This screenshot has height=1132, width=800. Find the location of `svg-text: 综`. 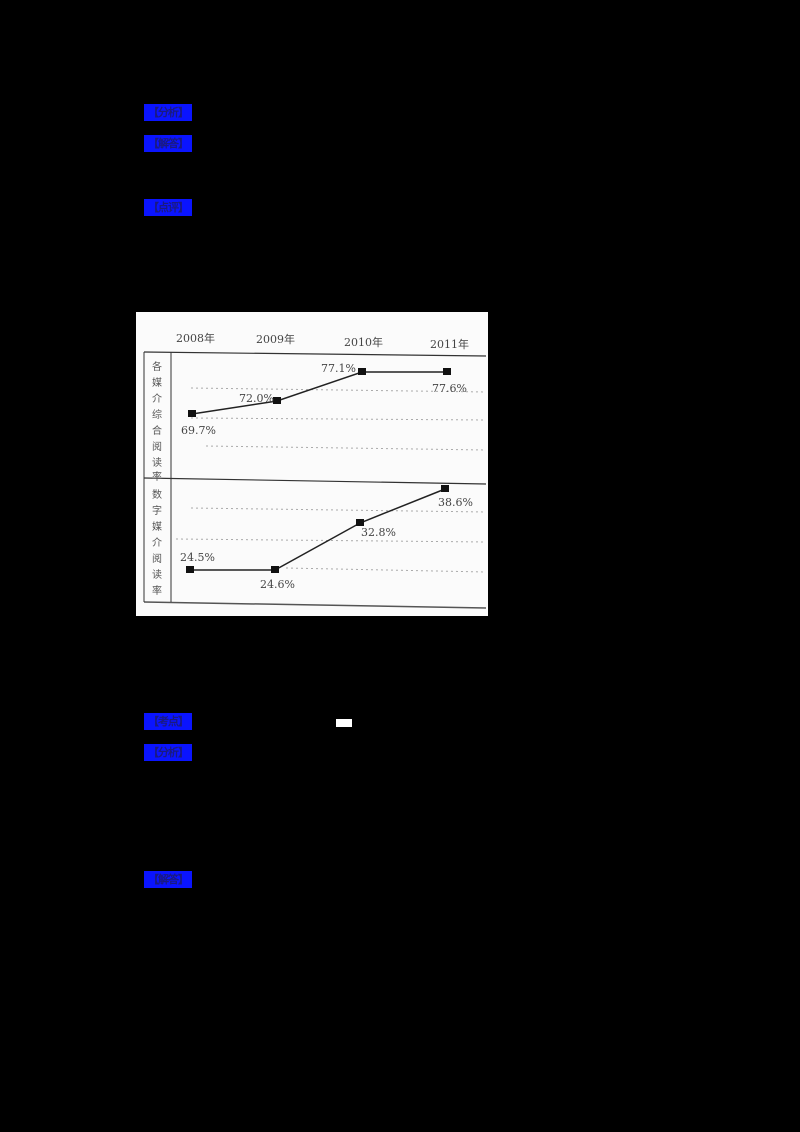

svg-text: 综 is located at coordinates (157, 414).